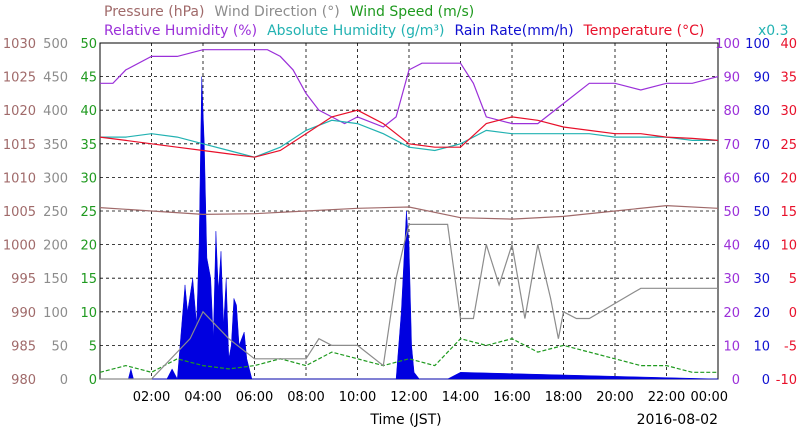 Image resolution: width=800 pixels, height=434 pixels. Describe the element at coordinates (55, 111) in the screenshot. I see `left-tick-wind-direction: 400` at that location.